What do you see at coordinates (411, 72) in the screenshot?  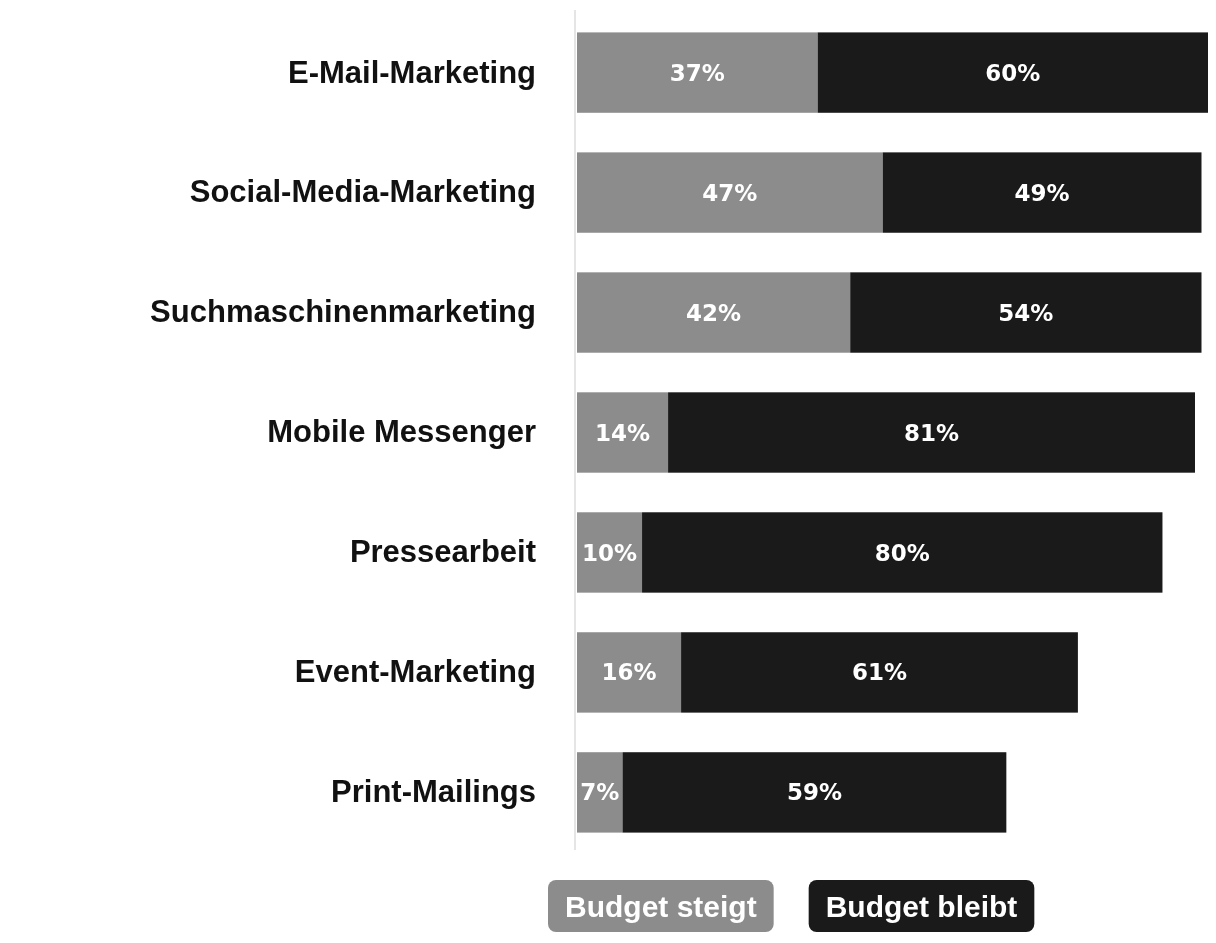 I see `y-tick-label: E-Mail-Marketing` at bounding box center [411, 72].